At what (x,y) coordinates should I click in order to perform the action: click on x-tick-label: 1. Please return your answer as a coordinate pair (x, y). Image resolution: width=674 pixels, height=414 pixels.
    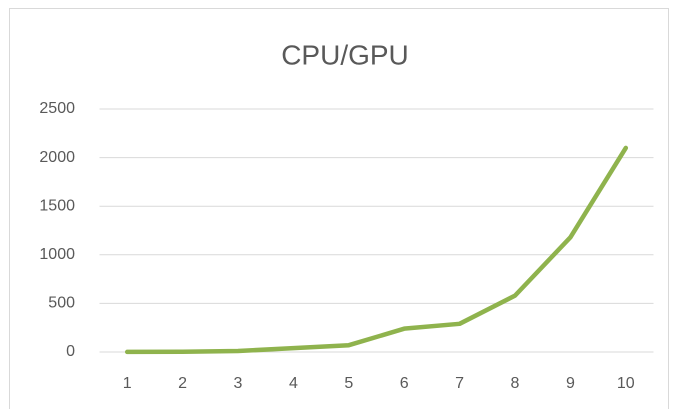
    Looking at the image, I should click on (127, 383).